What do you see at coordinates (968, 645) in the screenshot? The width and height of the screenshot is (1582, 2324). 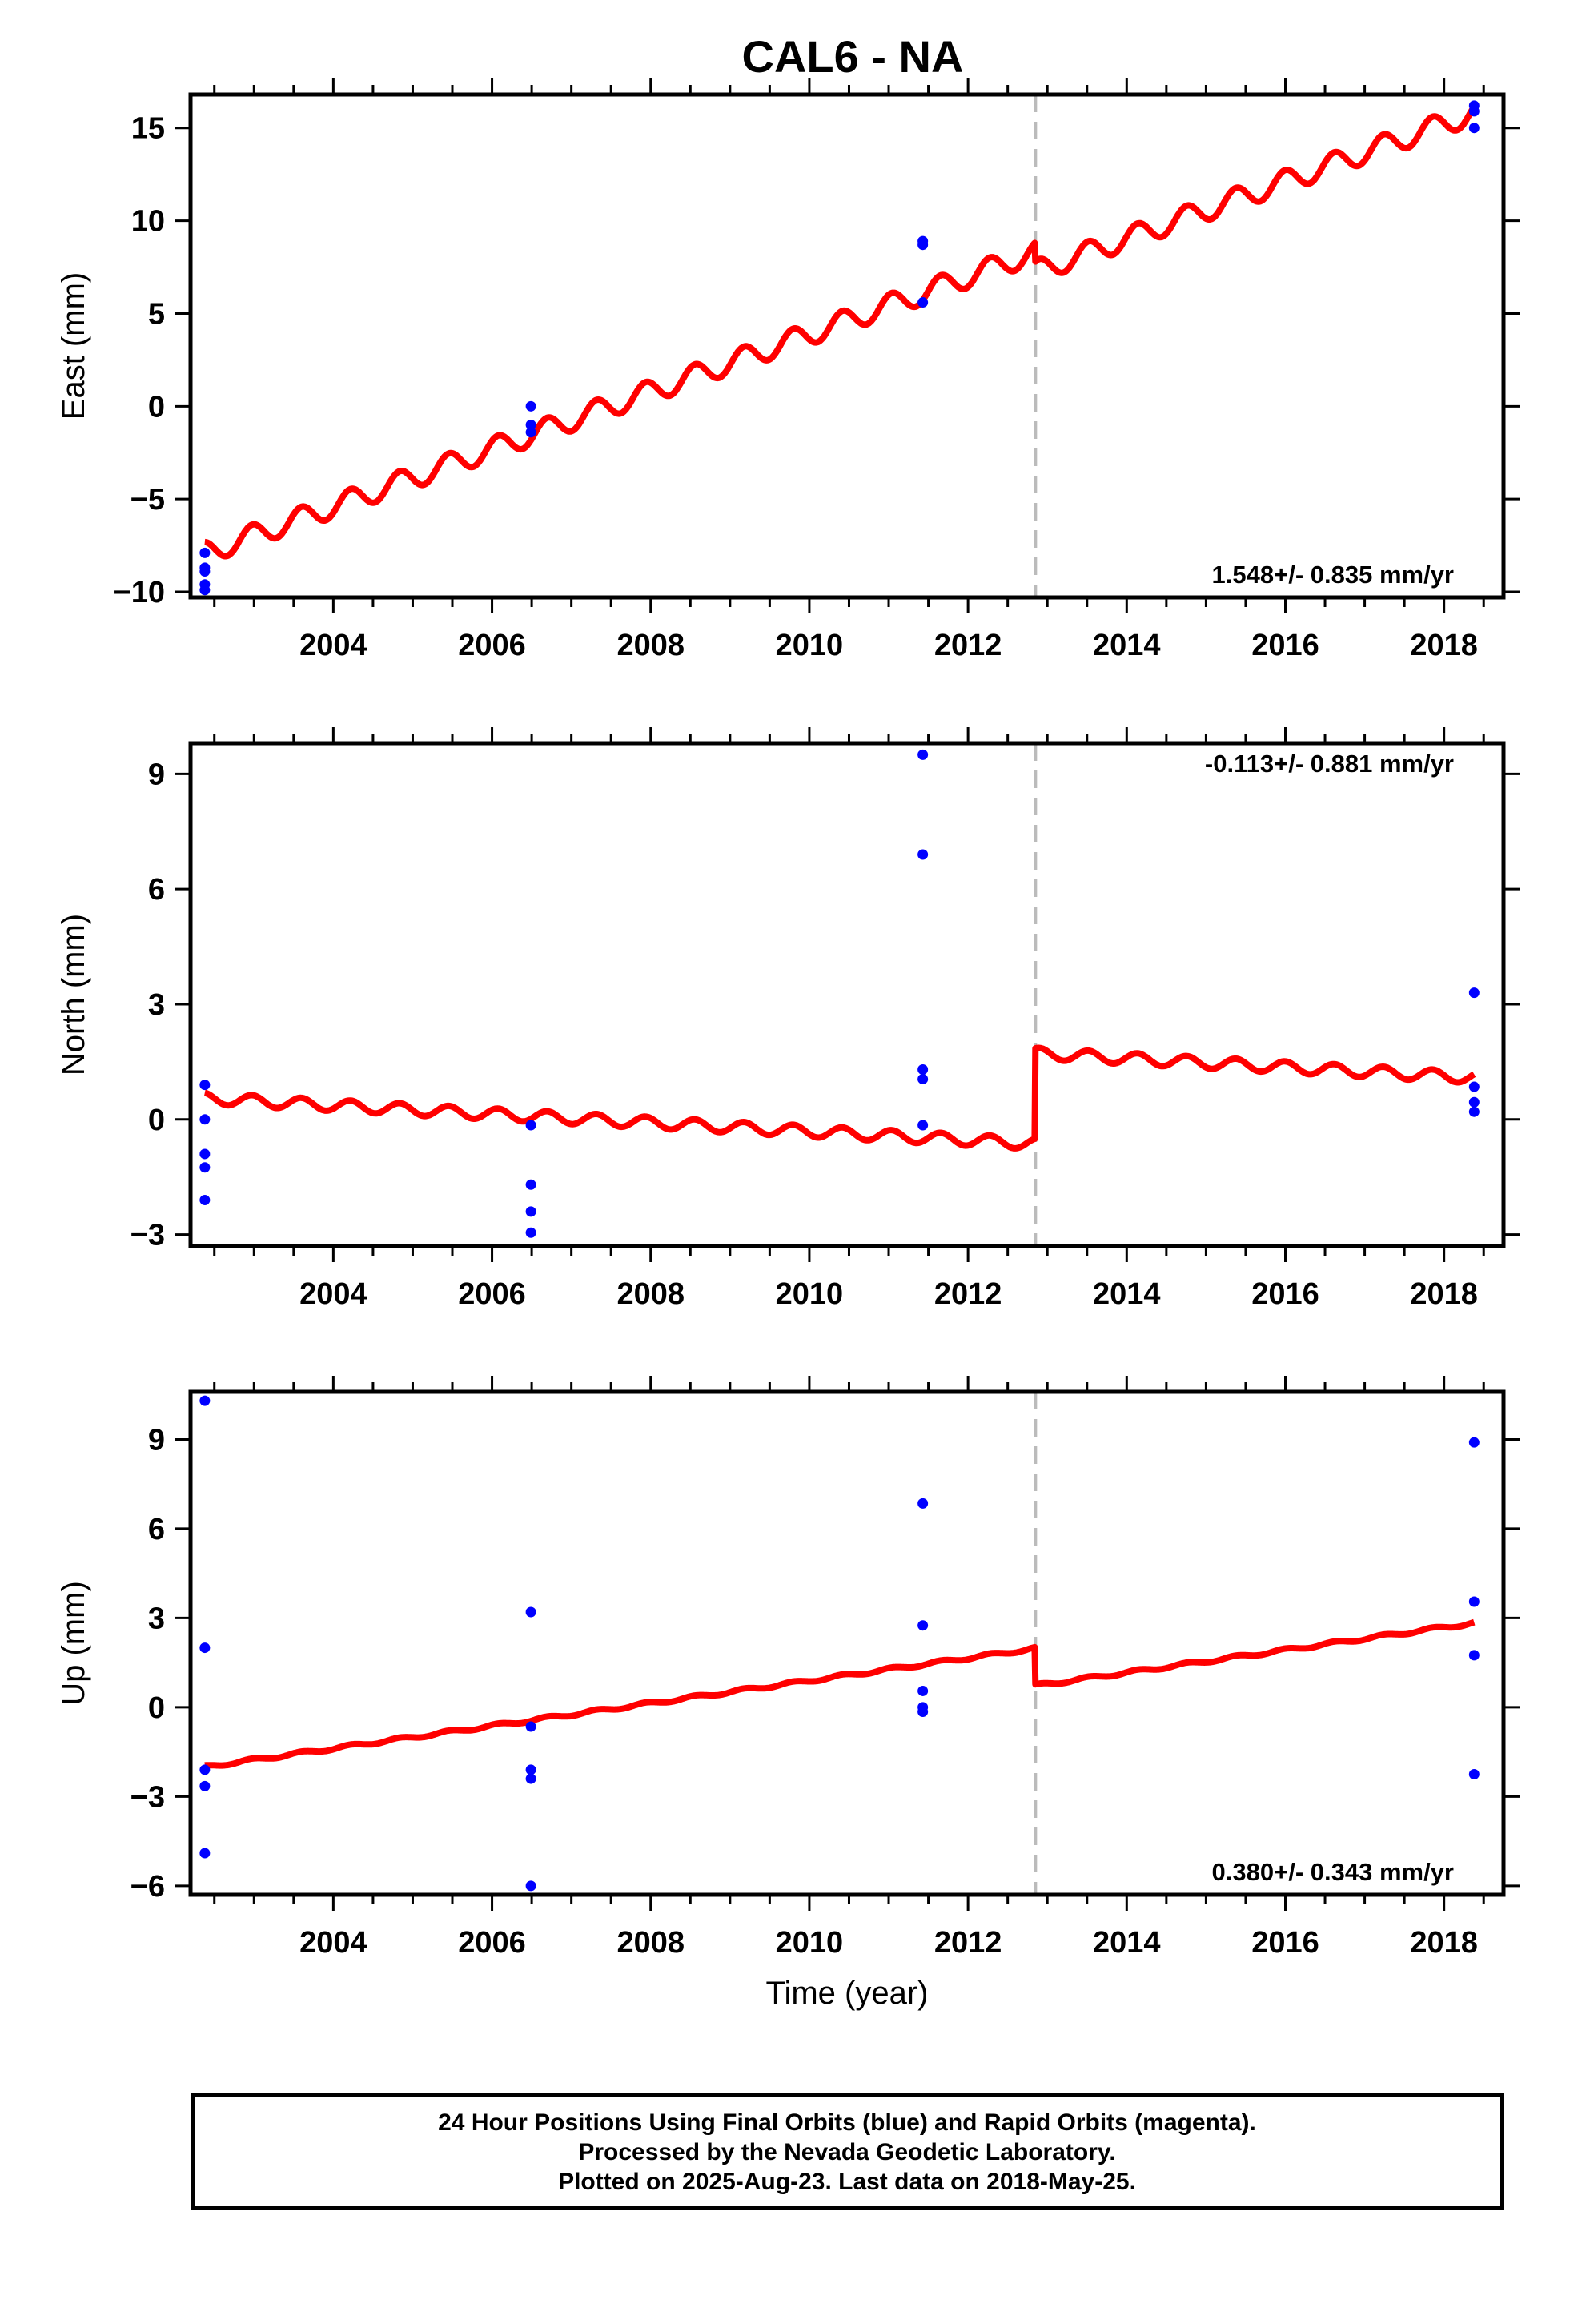 I see `east-xtick-label: 2012` at bounding box center [968, 645].